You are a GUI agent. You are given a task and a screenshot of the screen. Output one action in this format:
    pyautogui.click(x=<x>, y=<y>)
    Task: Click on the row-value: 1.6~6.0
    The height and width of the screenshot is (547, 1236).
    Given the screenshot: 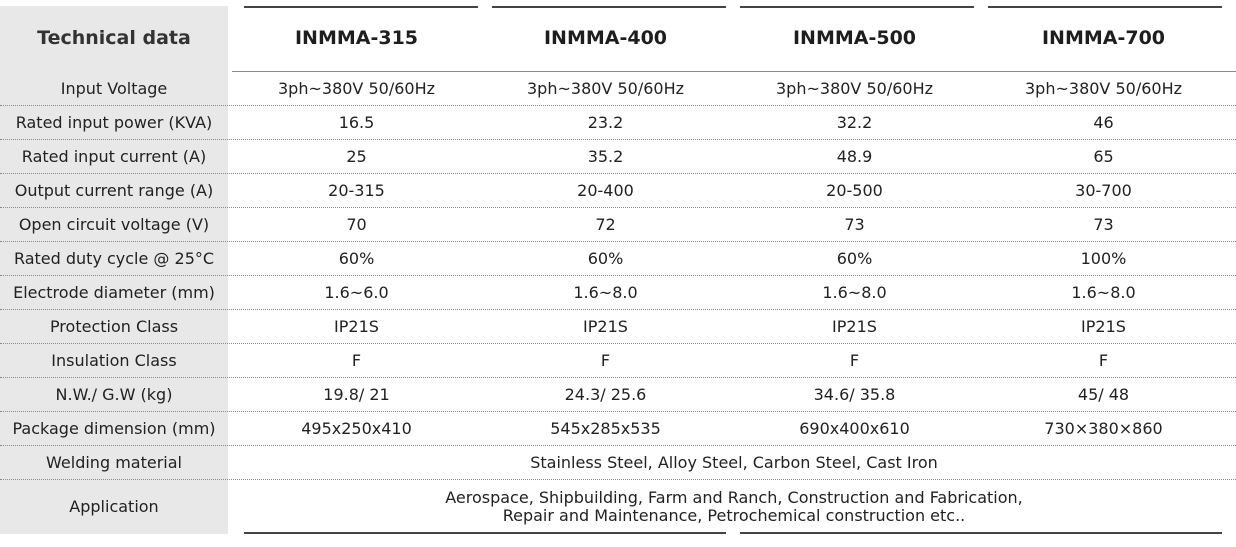 What is the action you would take?
    pyautogui.click(x=356, y=292)
    